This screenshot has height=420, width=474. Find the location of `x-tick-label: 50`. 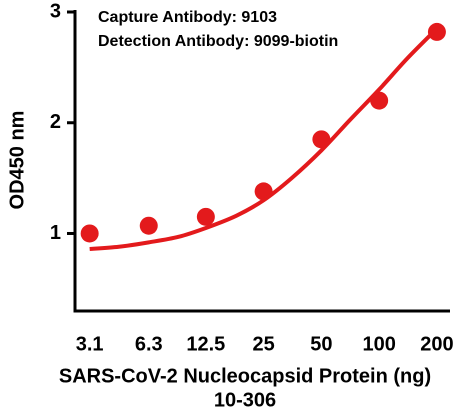

x-tick-label: 50 is located at coordinates (321, 344).